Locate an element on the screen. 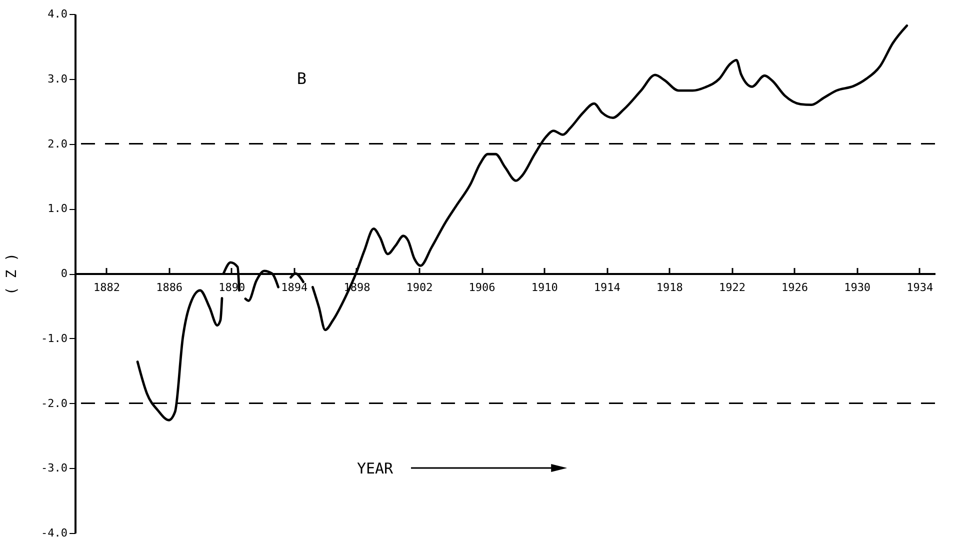 This screenshot has height=540, width=960. y-tick-label: -2.0 is located at coordinates (54, 403).